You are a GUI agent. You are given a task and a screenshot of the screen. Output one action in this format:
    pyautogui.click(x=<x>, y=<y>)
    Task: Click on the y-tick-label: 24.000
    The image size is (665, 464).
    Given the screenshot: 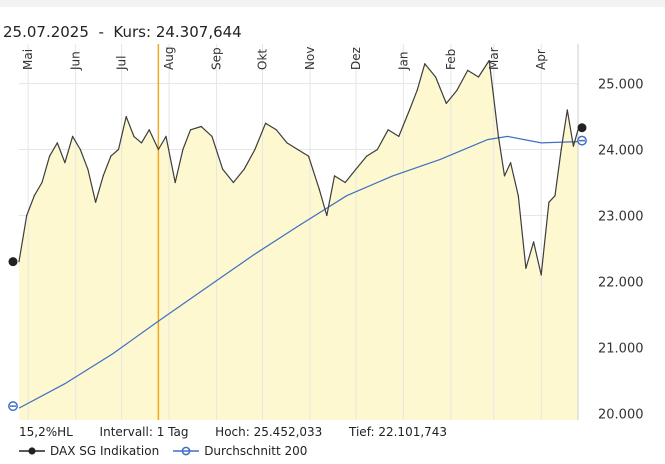 What is the action you would take?
    pyautogui.click(x=621, y=151)
    